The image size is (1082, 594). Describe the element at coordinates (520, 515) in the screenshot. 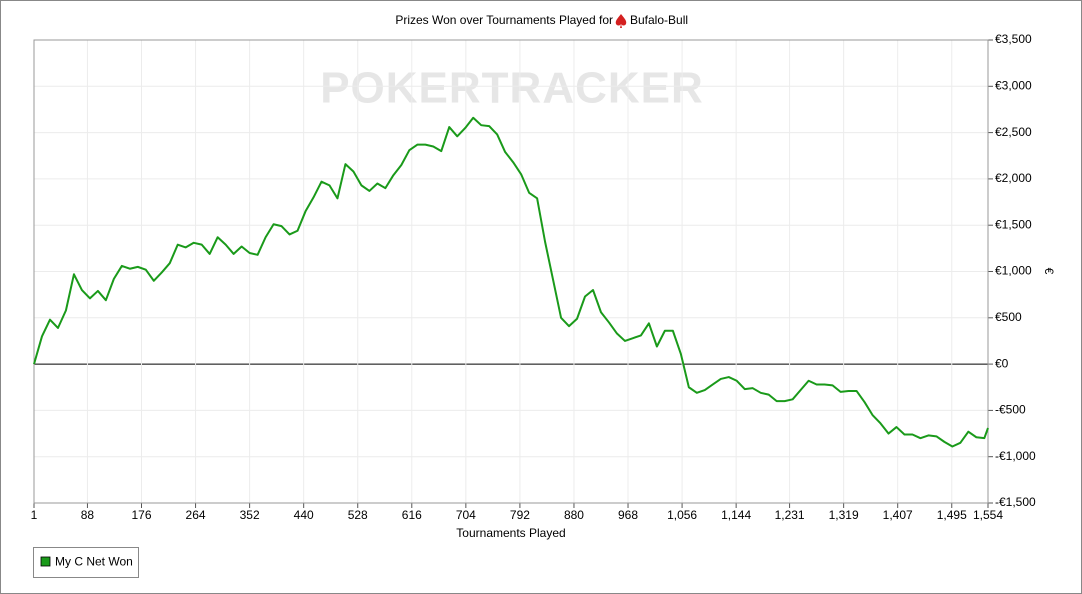

I see `x-tick-label: 792` at that location.